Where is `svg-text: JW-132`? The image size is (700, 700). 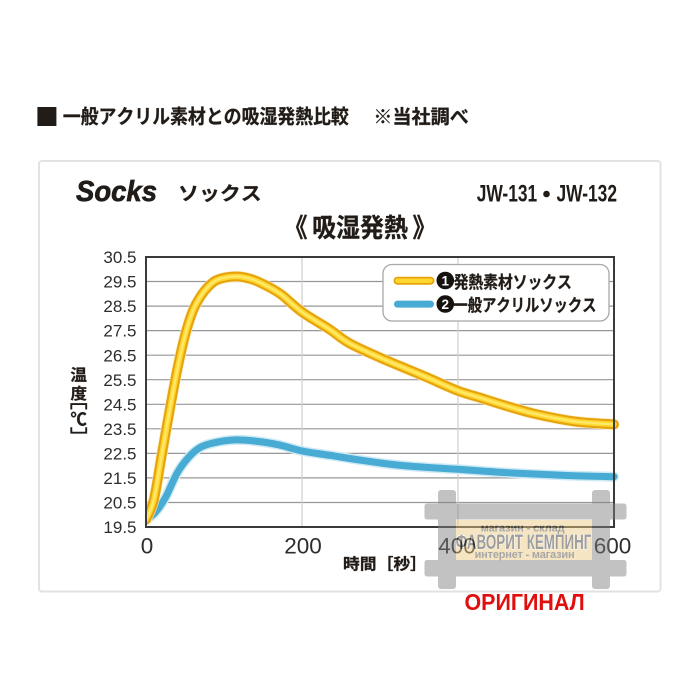
svg-text: JW-132 is located at coordinates (587, 193).